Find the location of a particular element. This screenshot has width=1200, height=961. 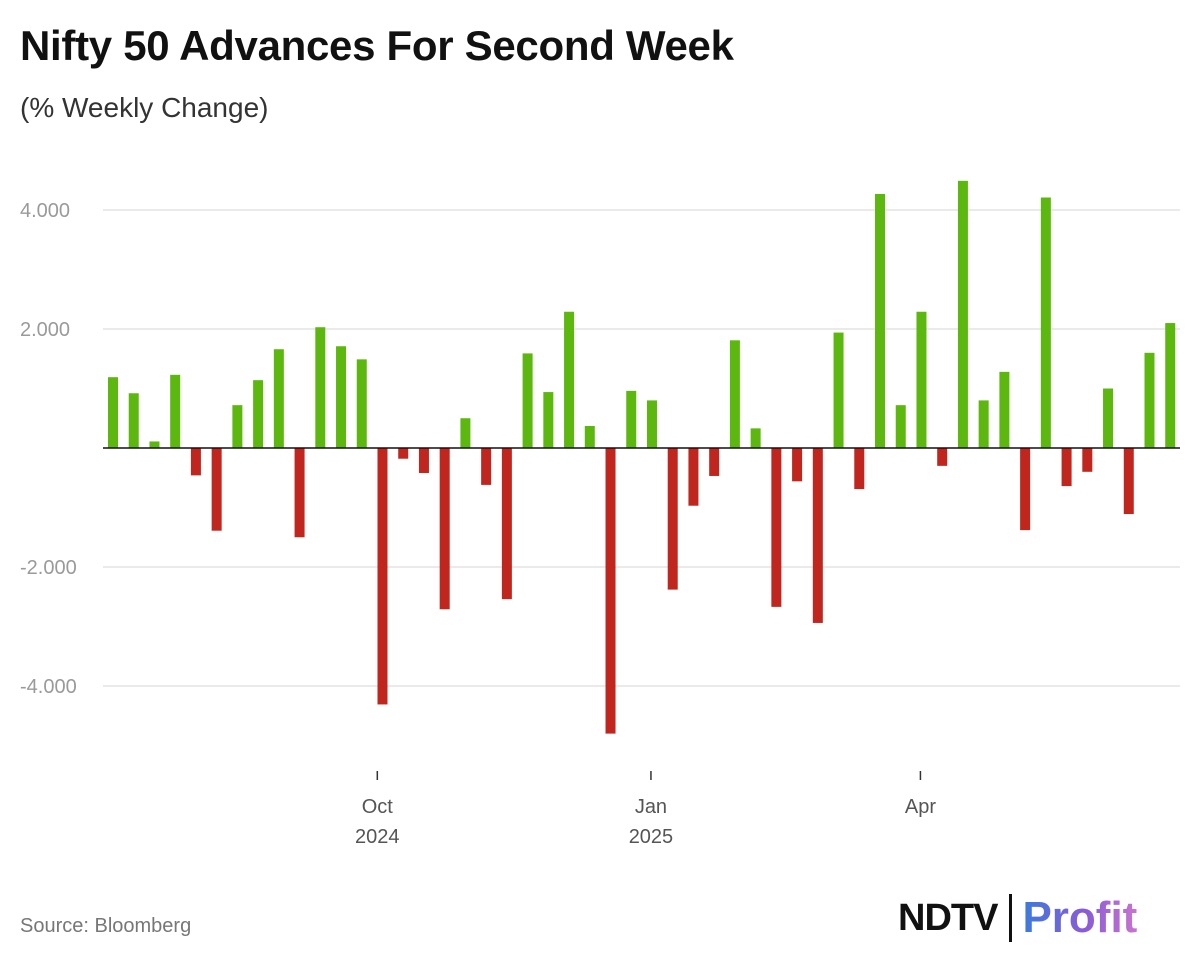

y-tick-label: 2.000 is located at coordinates (45, 330).